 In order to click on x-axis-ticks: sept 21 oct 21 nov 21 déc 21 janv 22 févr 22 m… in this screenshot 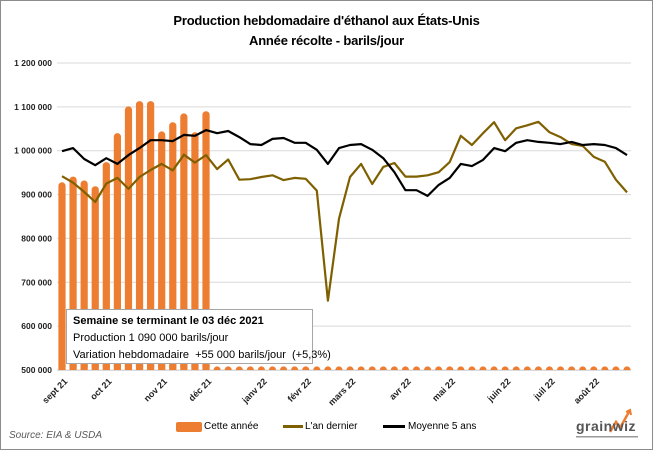, I will do `click(320, 391)`.